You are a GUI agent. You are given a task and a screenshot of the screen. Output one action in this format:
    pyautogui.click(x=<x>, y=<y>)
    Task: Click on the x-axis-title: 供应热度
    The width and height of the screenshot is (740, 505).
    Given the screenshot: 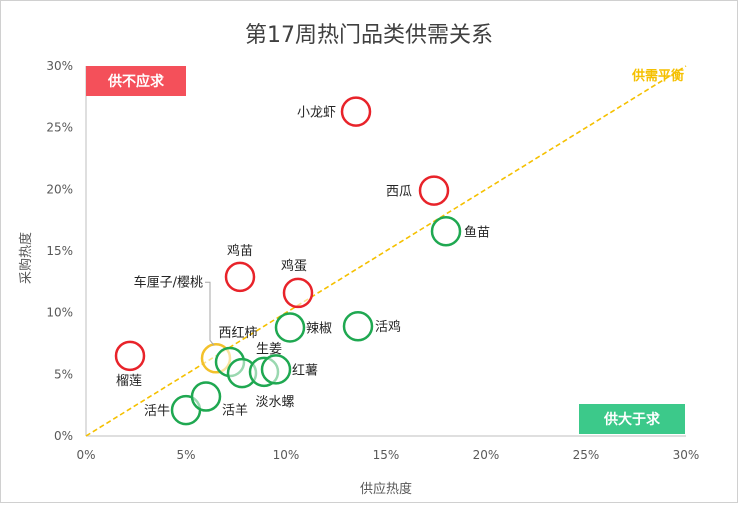 What is the action you would take?
    pyautogui.click(x=386, y=489)
    